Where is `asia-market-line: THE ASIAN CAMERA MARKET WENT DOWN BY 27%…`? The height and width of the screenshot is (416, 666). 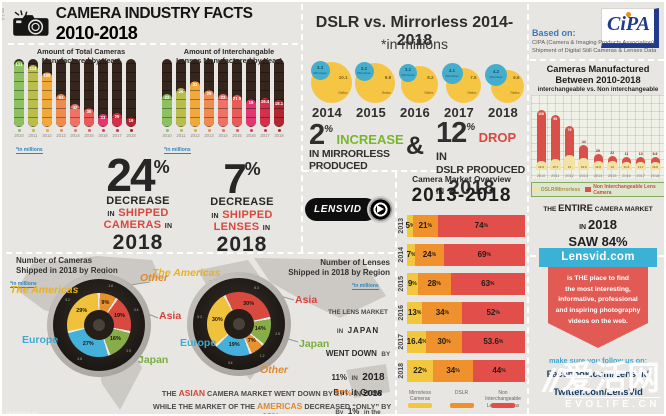
asia-market-line: THE ASIAN CAMERA MARKET WENT DOWN BY 27%… is located at coordinates (272, 393).